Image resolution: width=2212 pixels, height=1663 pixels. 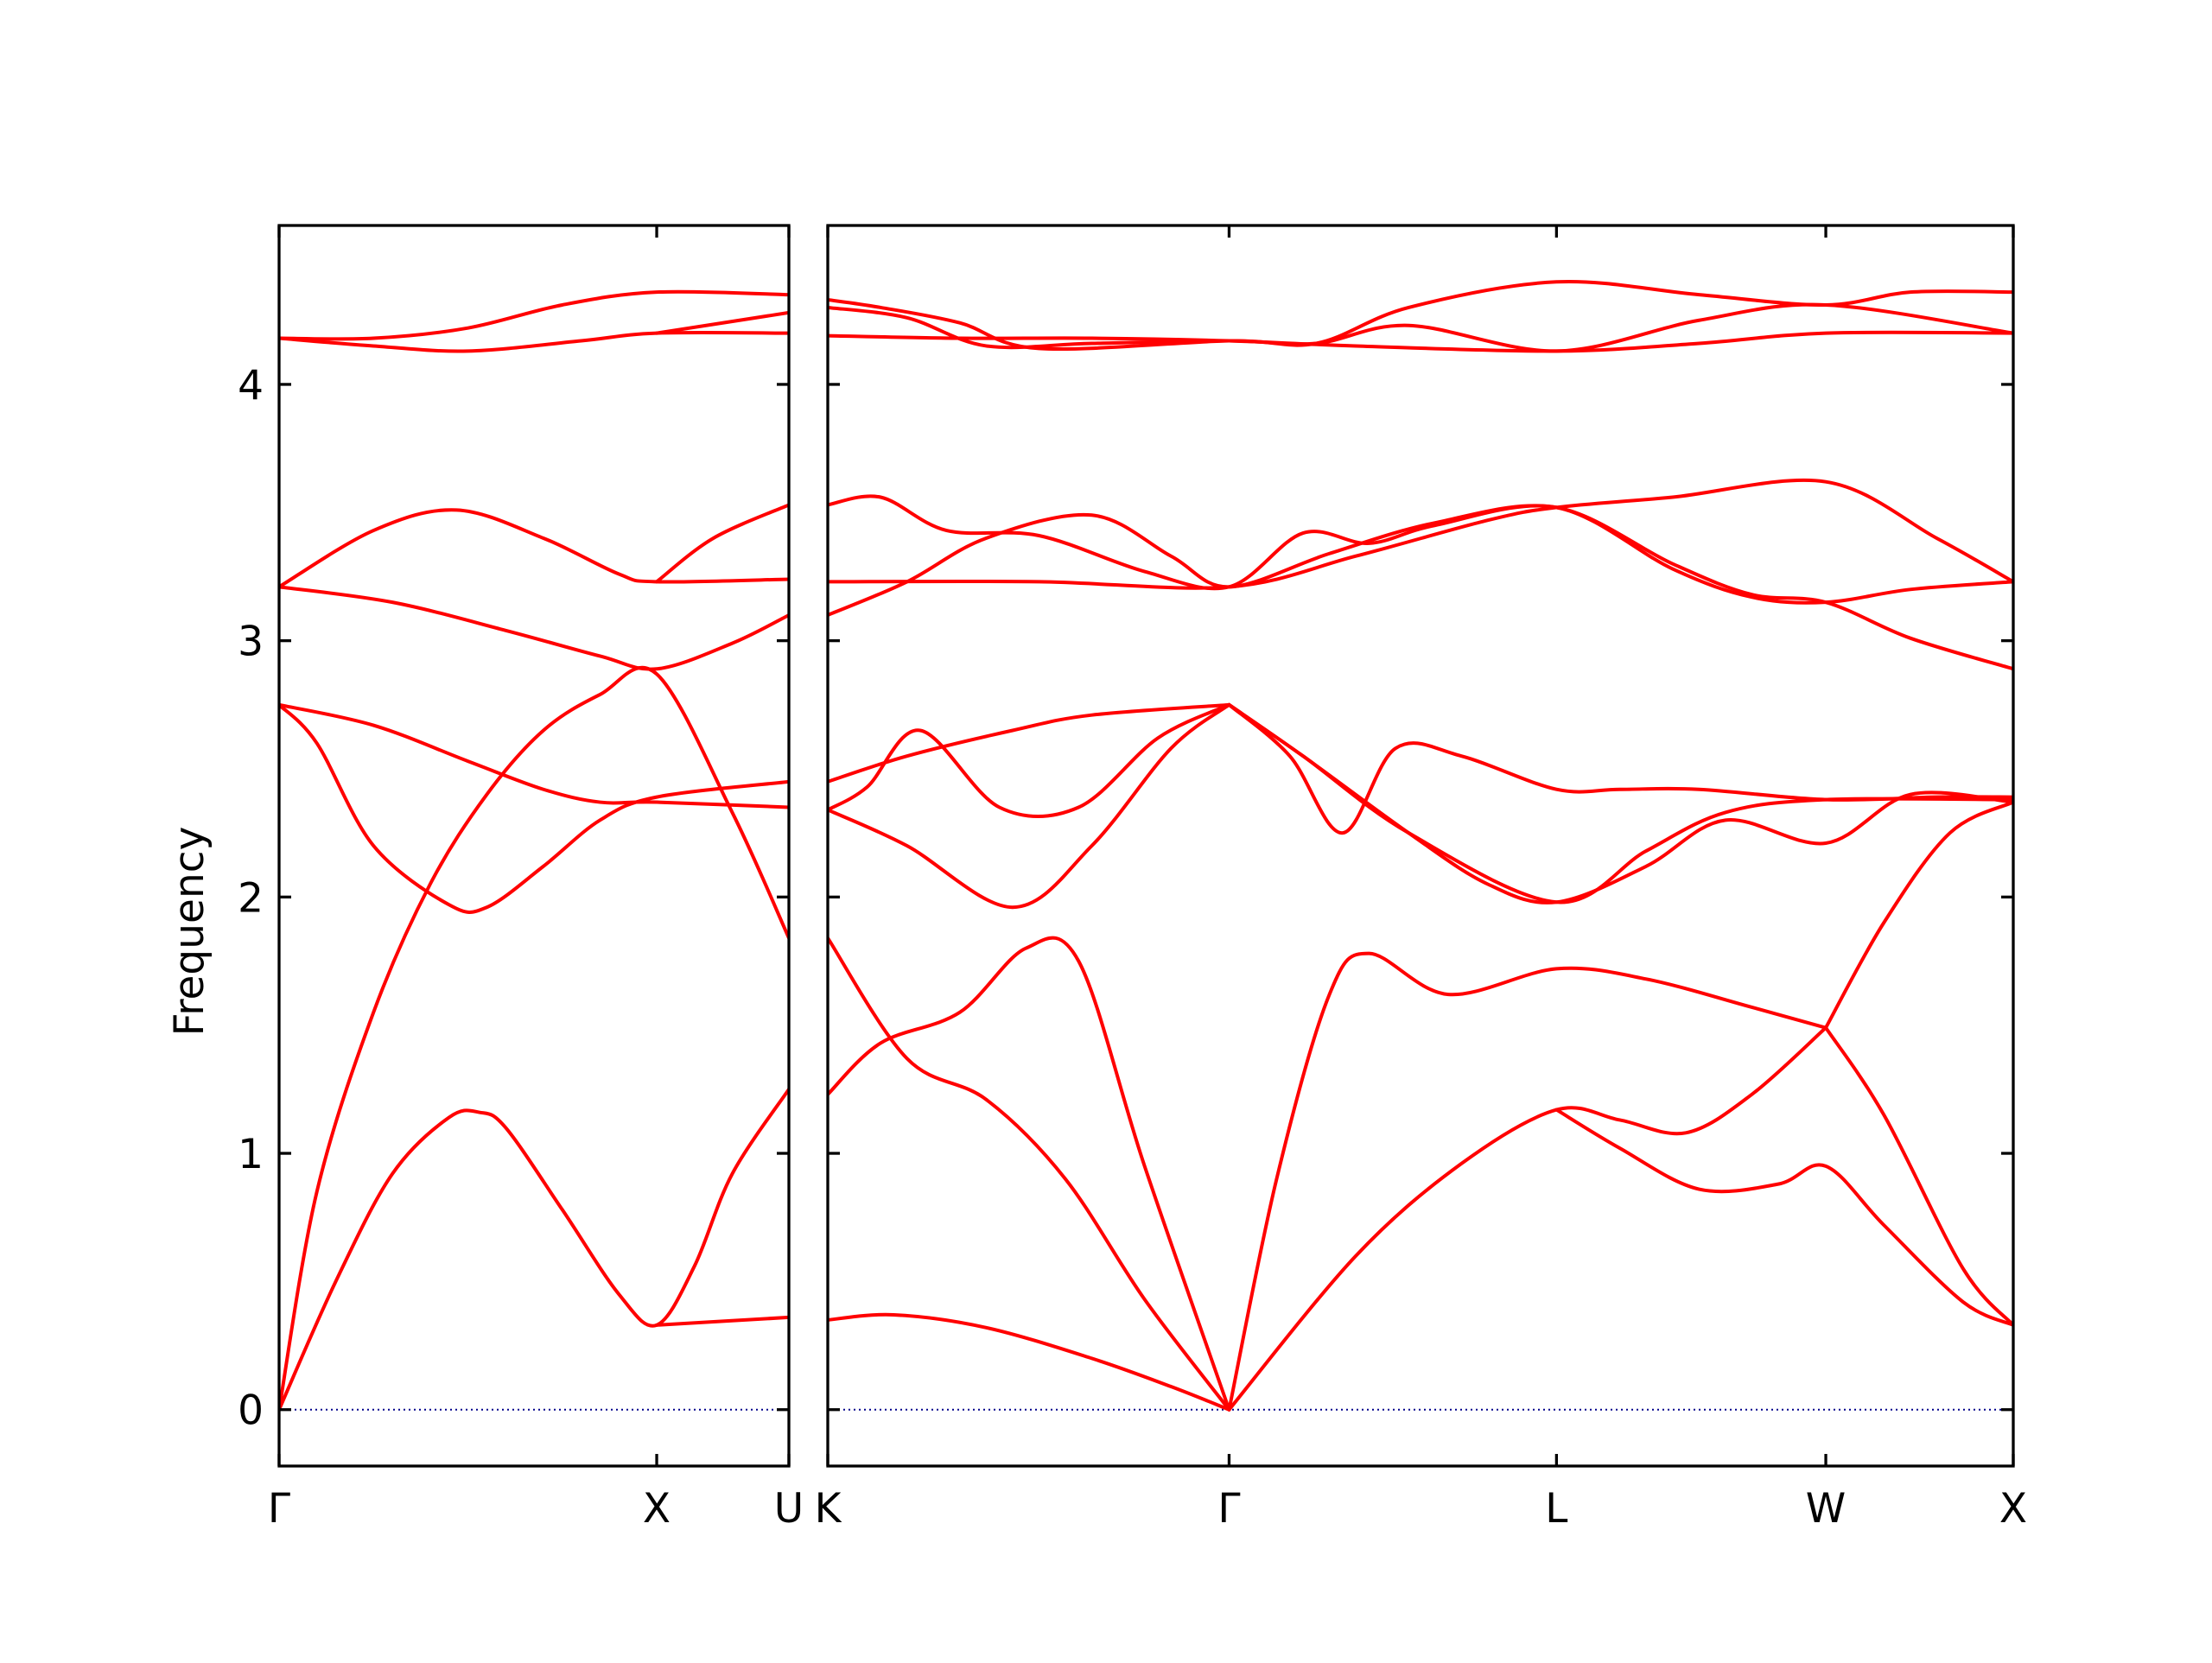 What do you see at coordinates (251, 898) in the screenshot?
I see `y-tick-label: 2` at bounding box center [251, 898].